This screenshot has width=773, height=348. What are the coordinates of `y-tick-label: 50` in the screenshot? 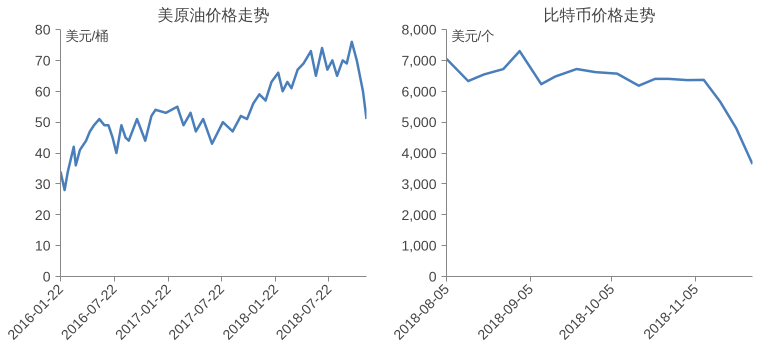 It's located at (42, 122).